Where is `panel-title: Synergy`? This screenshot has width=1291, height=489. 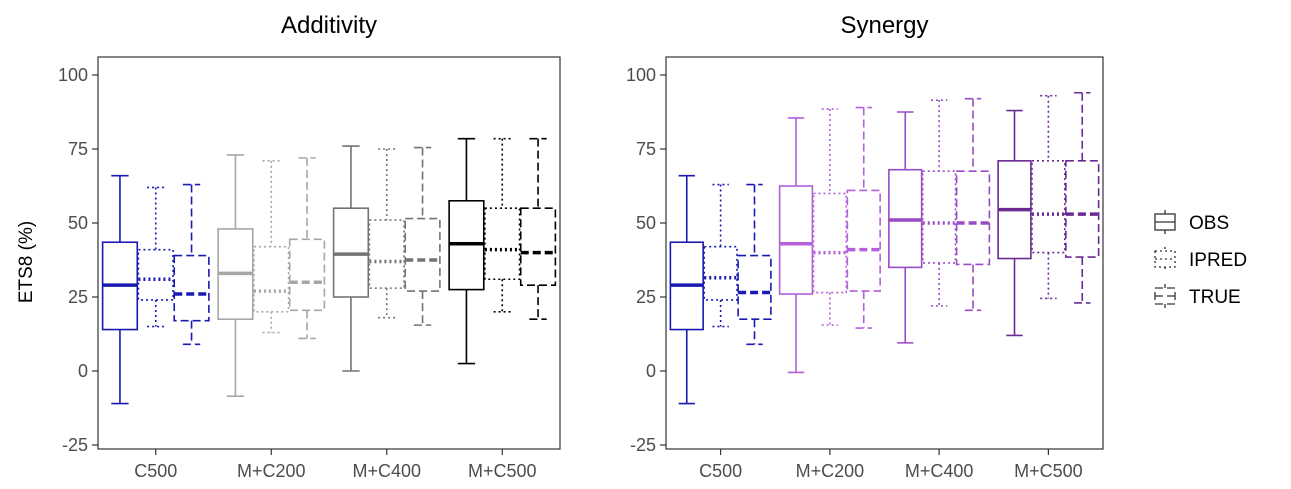 panel-title: Synergy is located at coordinates (884, 25).